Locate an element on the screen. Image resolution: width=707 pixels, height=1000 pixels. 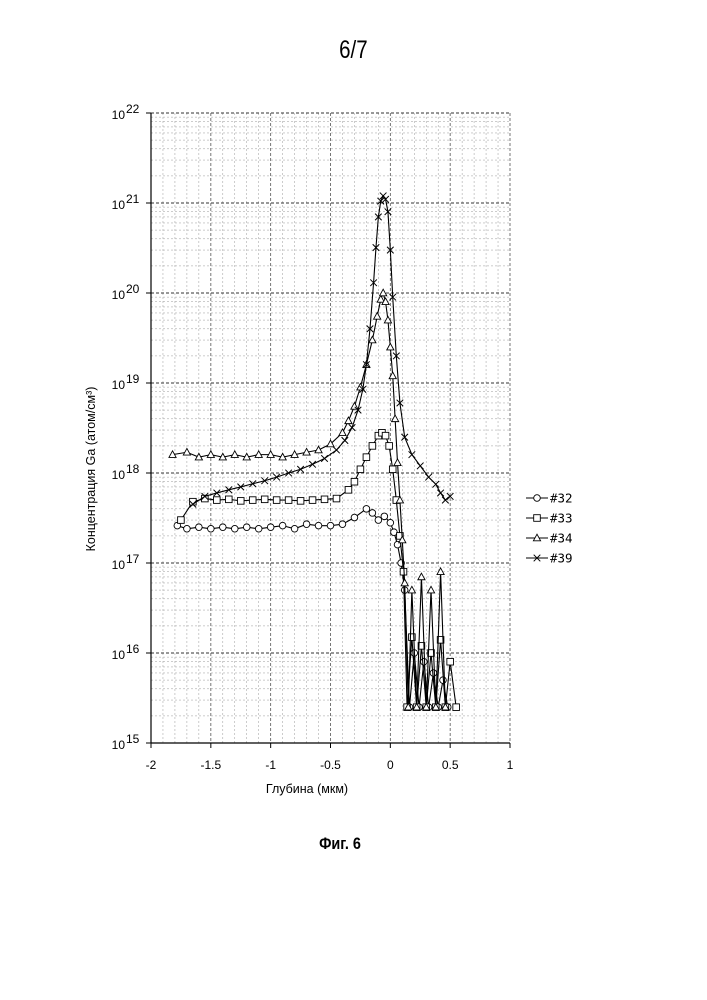
legend: #32 #33 #34 #39 is located at coordinates (549, 528).